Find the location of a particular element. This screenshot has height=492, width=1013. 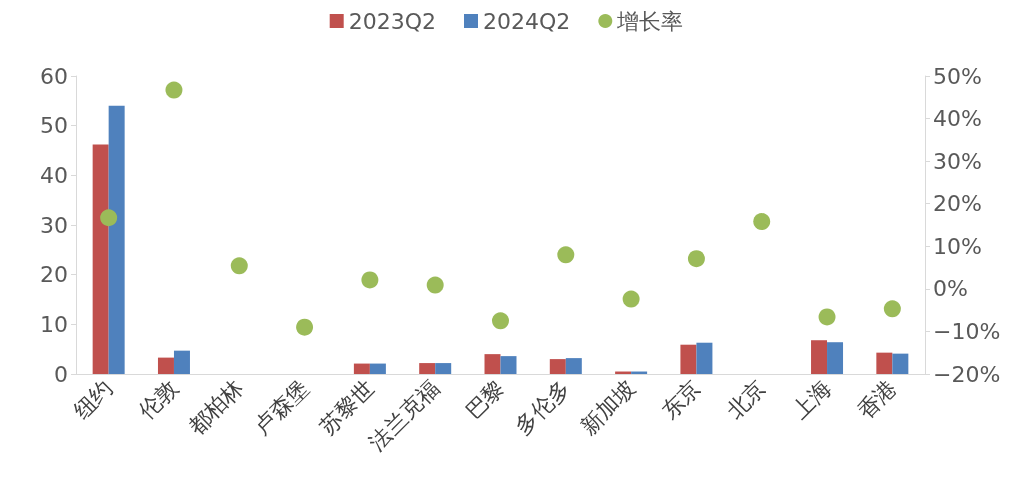

x-tick-label: 巴黎 is located at coordinates (485, 399).